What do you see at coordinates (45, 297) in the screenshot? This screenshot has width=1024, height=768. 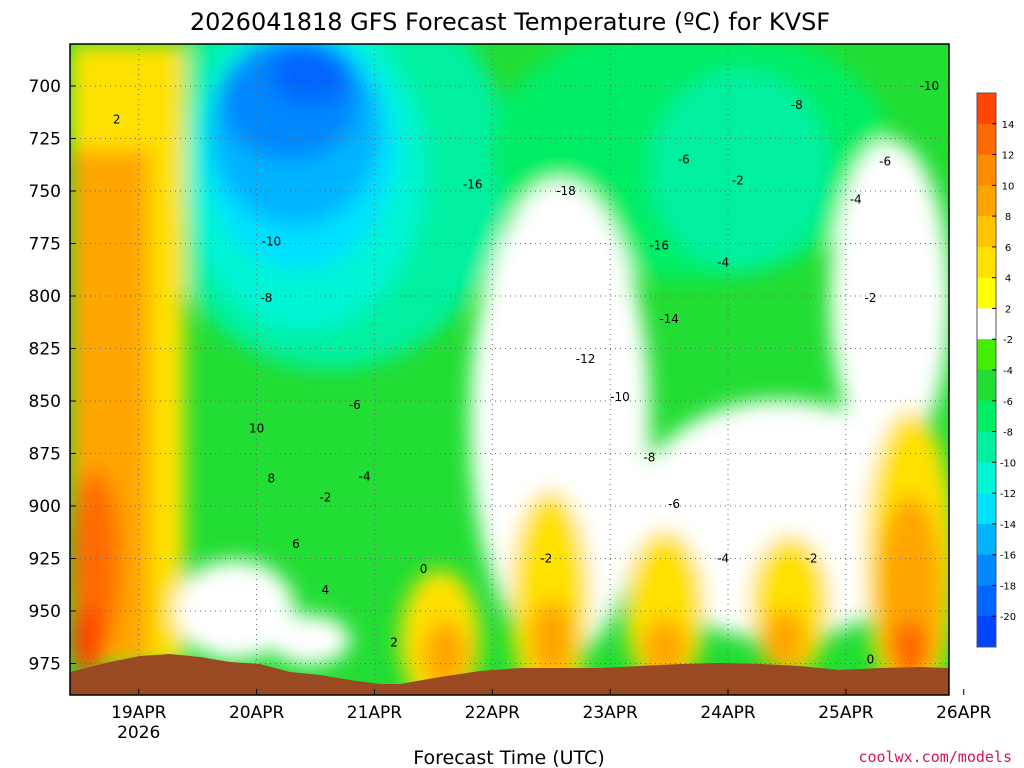 I see `y-tick-label: 800` at bounding box center [45, 297].